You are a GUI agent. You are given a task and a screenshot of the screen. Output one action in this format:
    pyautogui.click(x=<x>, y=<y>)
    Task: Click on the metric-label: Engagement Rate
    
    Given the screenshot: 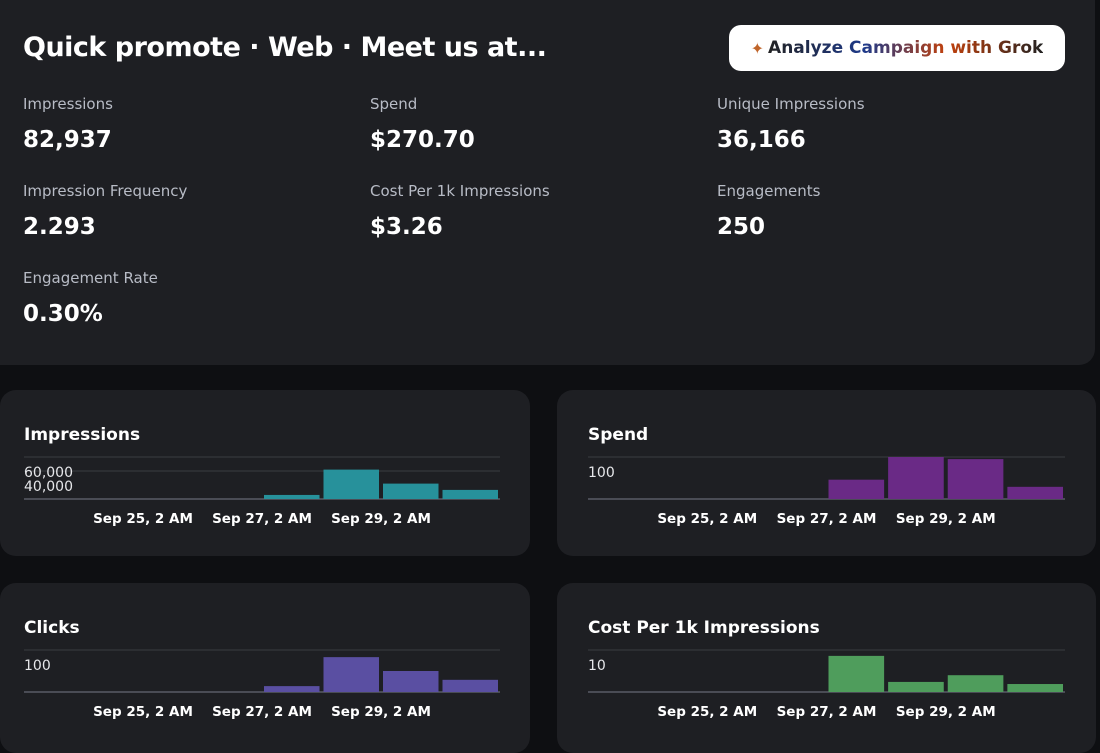 What is the action you would take?
    pyautogui.click(x=90, y=278)
    